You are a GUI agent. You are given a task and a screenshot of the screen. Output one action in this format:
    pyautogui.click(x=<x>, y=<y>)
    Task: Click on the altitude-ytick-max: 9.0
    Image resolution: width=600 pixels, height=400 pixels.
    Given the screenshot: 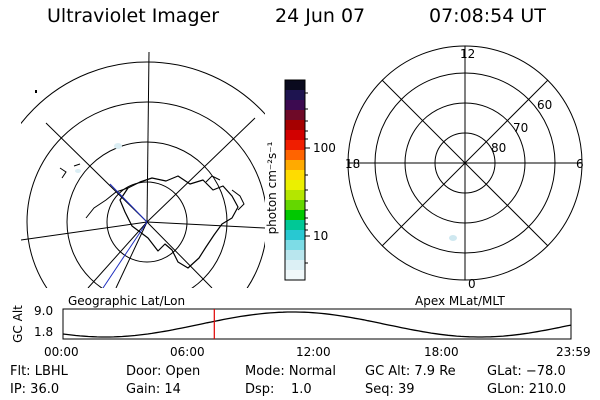 What is the action you would take?
    pyautogui.click(x=44, y=311)
    